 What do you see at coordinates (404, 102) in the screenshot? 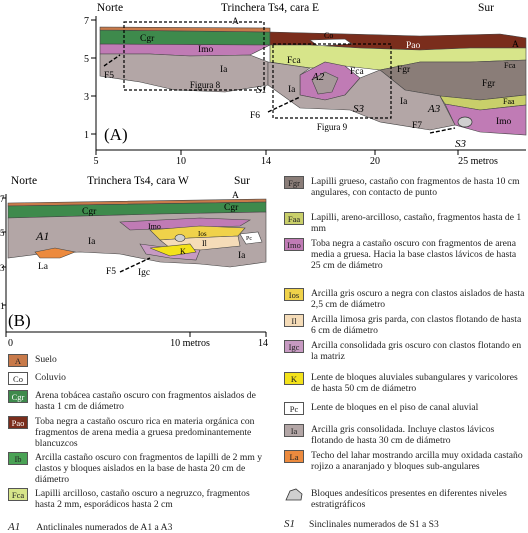
I see `label-ia-3: Ia` at bounding box center [404, 102].